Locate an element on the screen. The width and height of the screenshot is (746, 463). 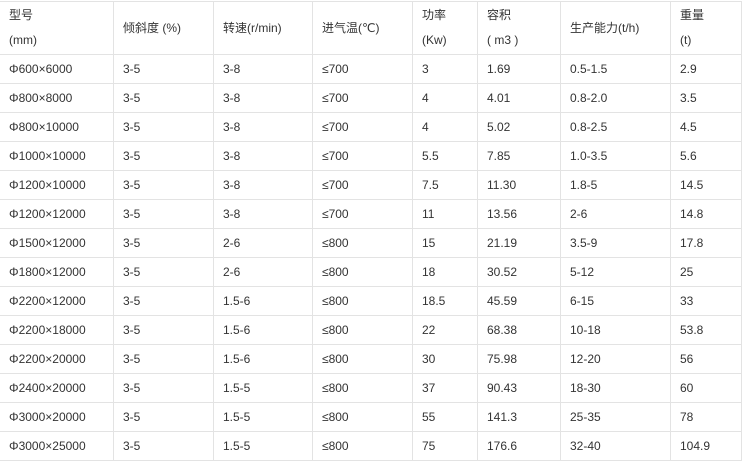
table-row: Φ600×6000 3-5 3-8 ≤700 3 1.69 0.5-1.5 2.9 is located at coordinates (371, 69).